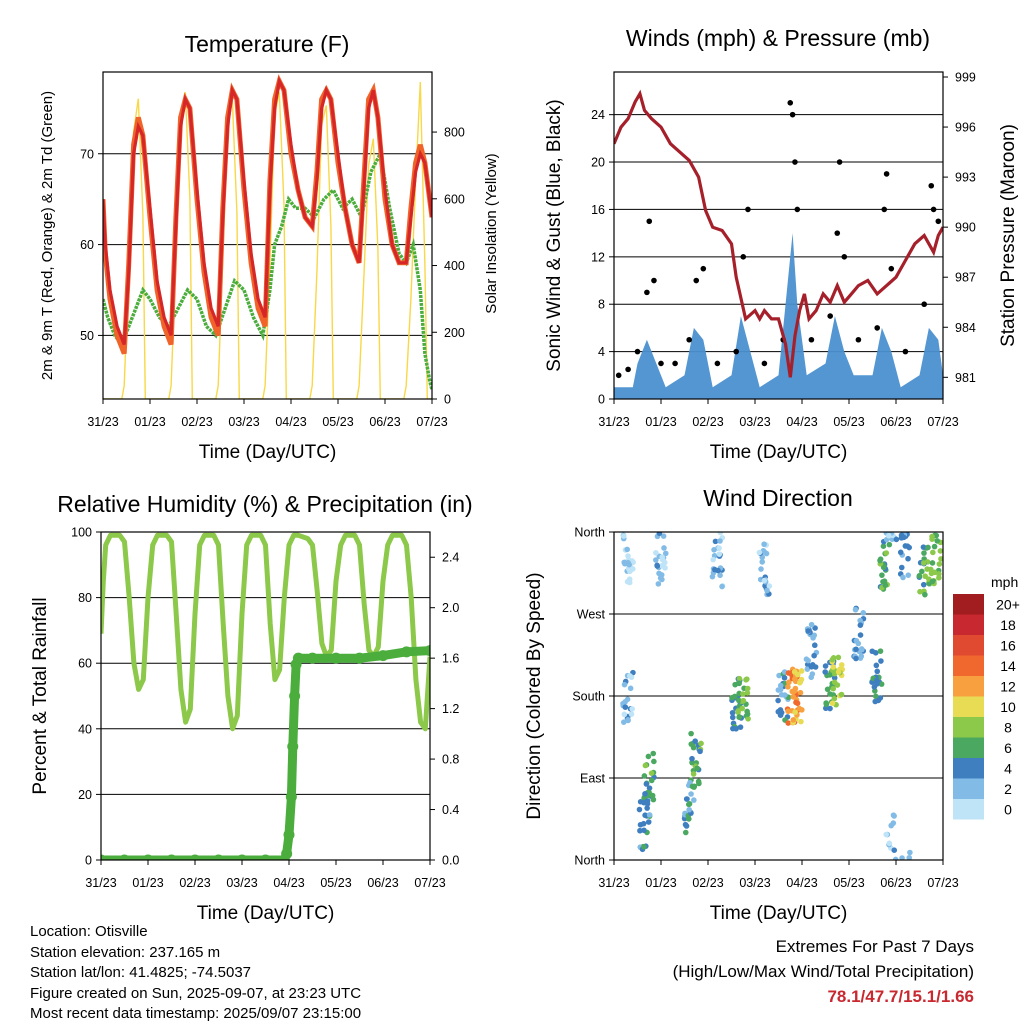 This screenshot has height=1025, width=1024. Describe the element at coordinates (754, 422) in the screenshot. I see `x-tick-label: 03/23` at that location.